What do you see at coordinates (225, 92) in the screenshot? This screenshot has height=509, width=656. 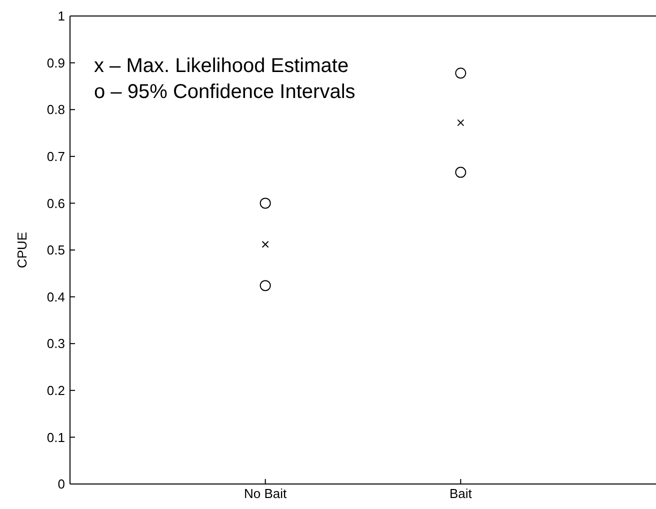 I see `annotation: o – 95% Confidence Intervals` at bounding box center [225, 92].